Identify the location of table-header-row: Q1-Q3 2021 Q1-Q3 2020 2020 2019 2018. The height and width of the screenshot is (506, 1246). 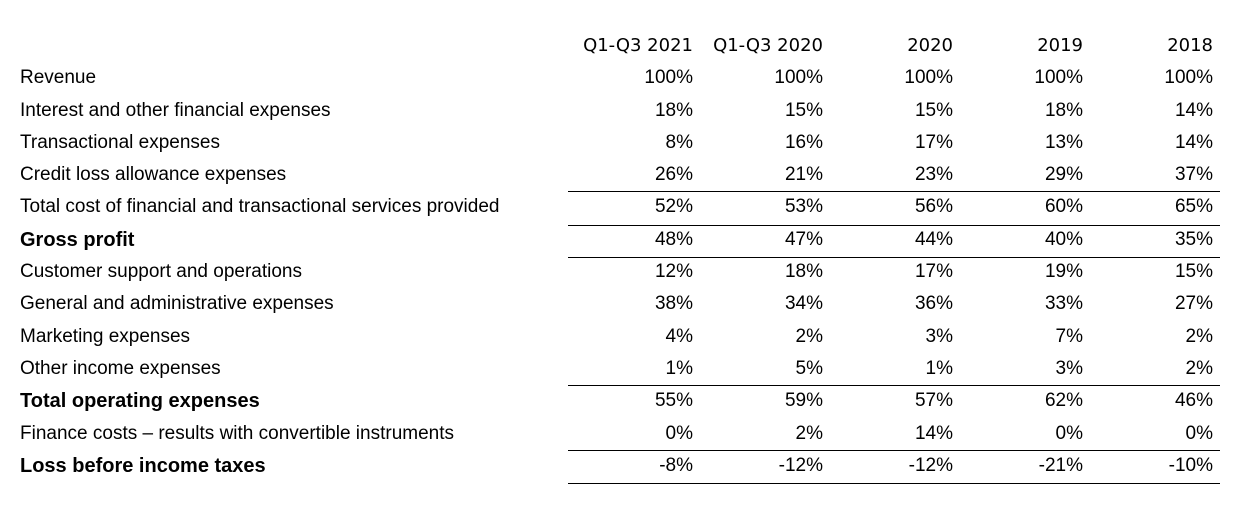
(623, 46).